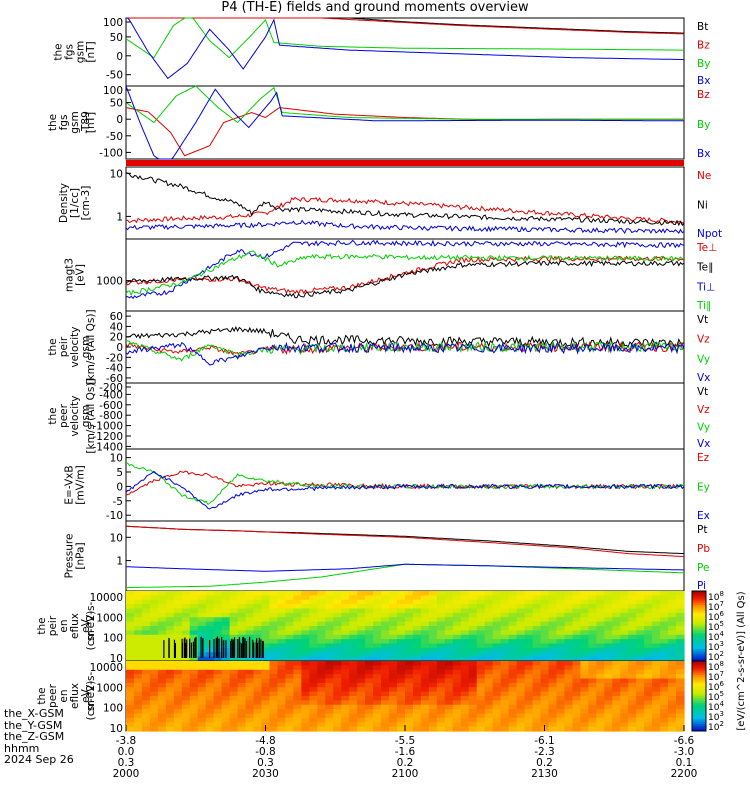  What do you see at coordinates (126, 741) in the screenshot?
I see `x-tick-x-gsm: -3.8` at bounding box center [126, 741].